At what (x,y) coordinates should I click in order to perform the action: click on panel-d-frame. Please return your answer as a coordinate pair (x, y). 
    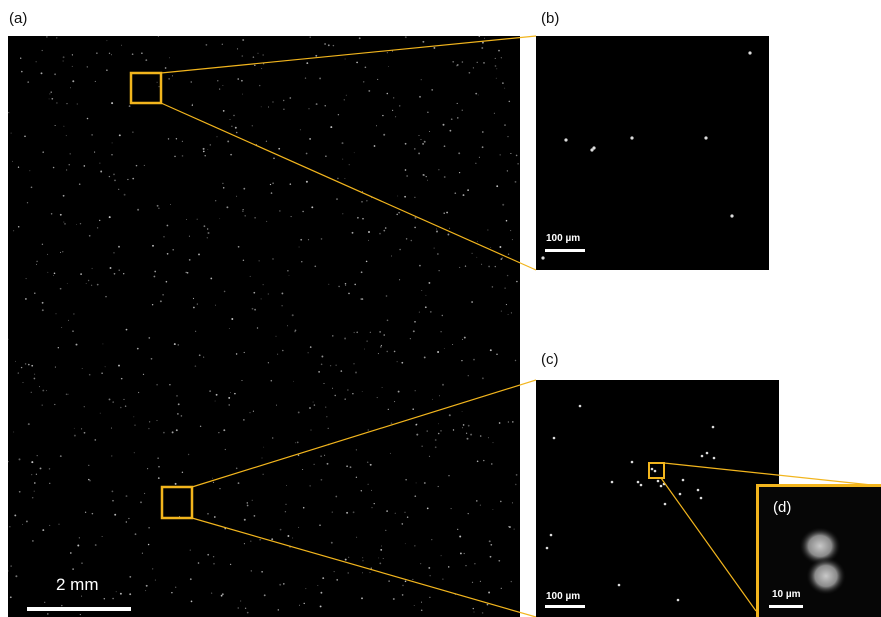
    Looking at the image, I should click on (818, 550).